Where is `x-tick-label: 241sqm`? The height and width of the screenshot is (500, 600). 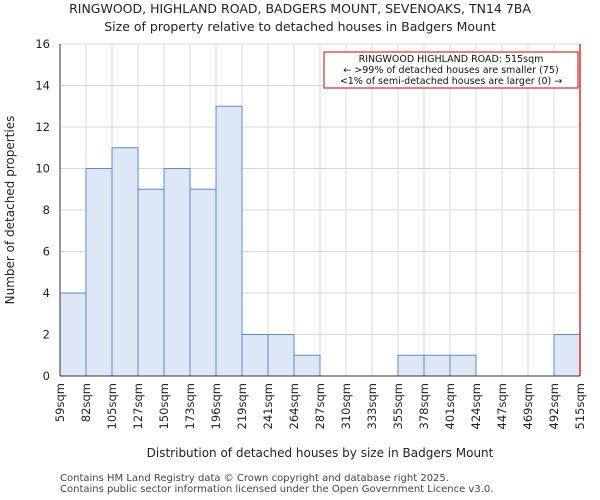 x-tick-label: 241sqm is located at coordinates (268, 406).